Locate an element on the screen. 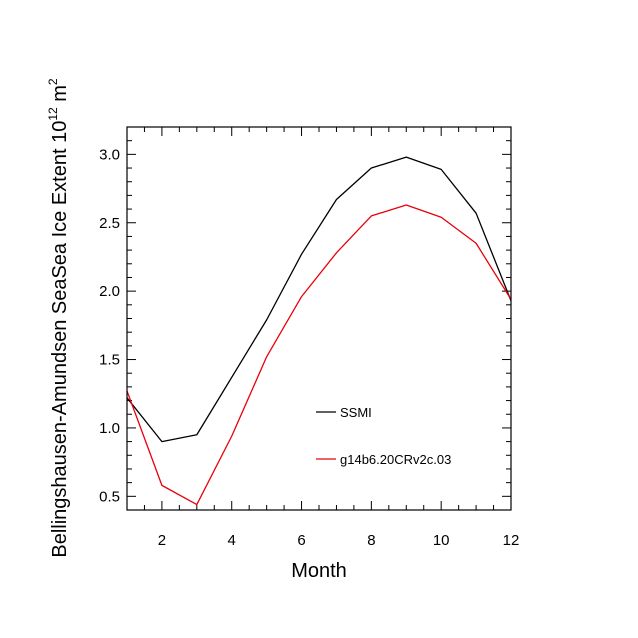 The width and height of the screenshot is (638, 638). x-tick-label: 8 is located at coordinates (371, 540).